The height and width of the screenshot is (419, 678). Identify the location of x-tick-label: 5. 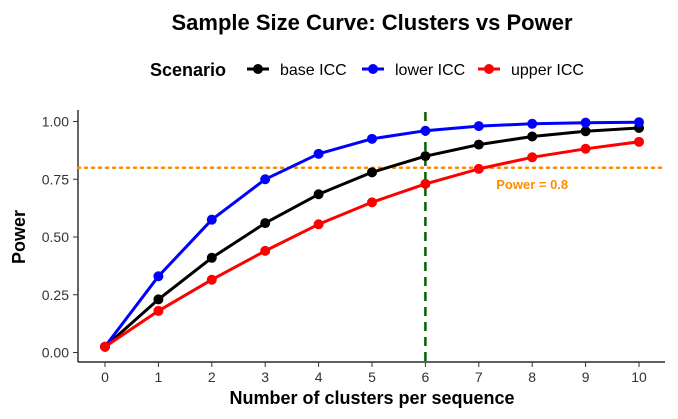
(372, 377).